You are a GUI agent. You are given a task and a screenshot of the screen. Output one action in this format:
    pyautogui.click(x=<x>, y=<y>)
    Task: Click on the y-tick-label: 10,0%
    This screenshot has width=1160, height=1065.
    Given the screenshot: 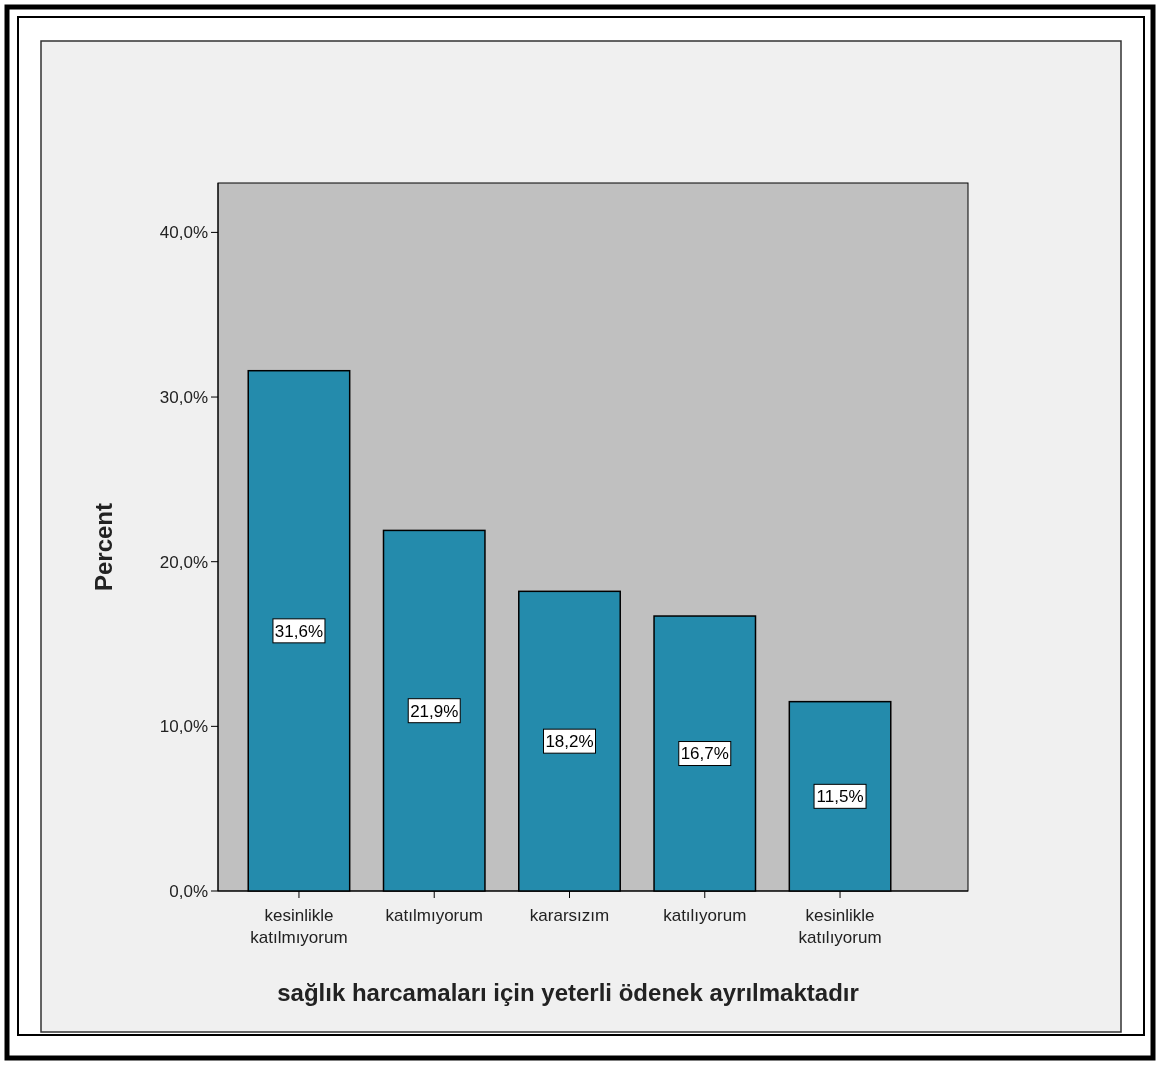 What is the action you would take?
    pyautogui.click(x=183, y=727)
    